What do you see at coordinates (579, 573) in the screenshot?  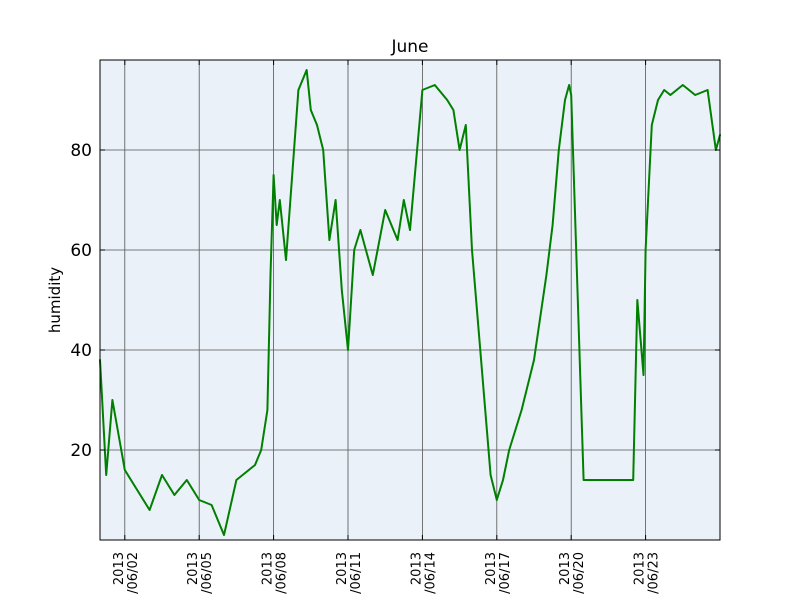 I see `x-tick-label-line: /06/20` at bounding box center [579, 573].